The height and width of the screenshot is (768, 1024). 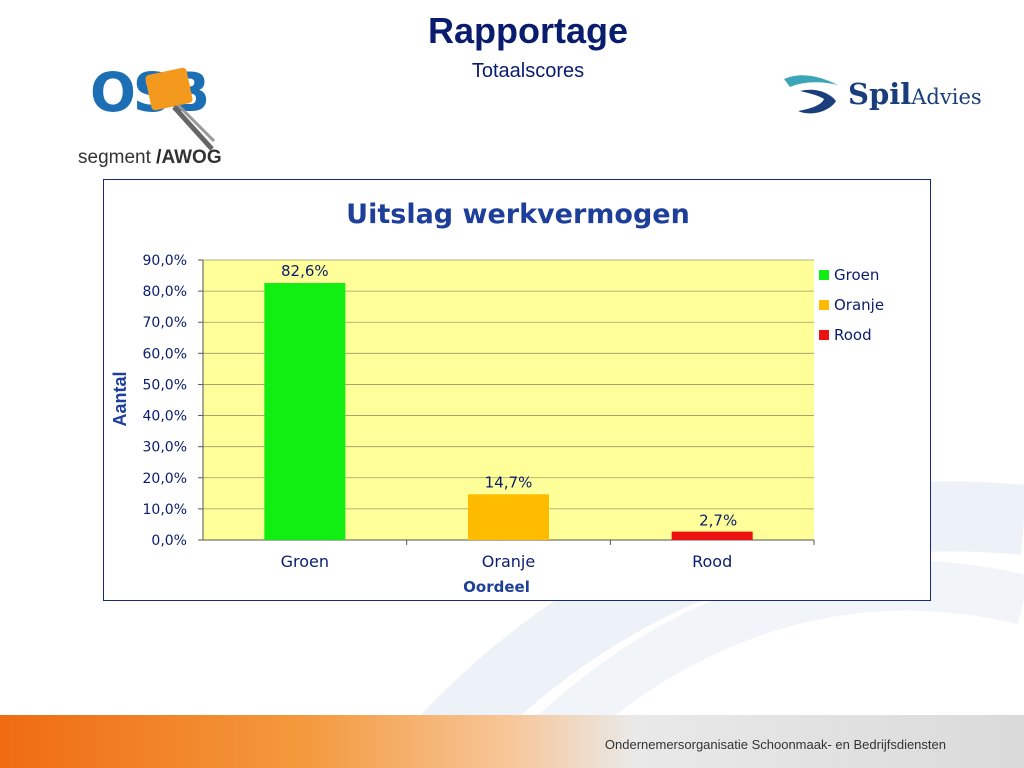 I want to click on data-label: 82,6%, so click(x=305, y=271).